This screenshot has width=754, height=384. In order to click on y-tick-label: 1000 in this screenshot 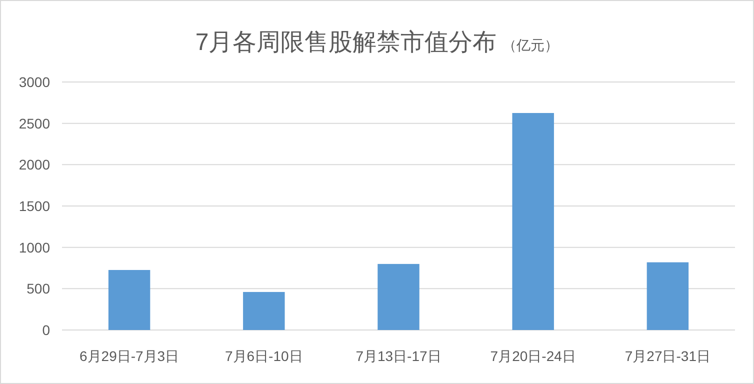, I will do `click(34, 247)`.